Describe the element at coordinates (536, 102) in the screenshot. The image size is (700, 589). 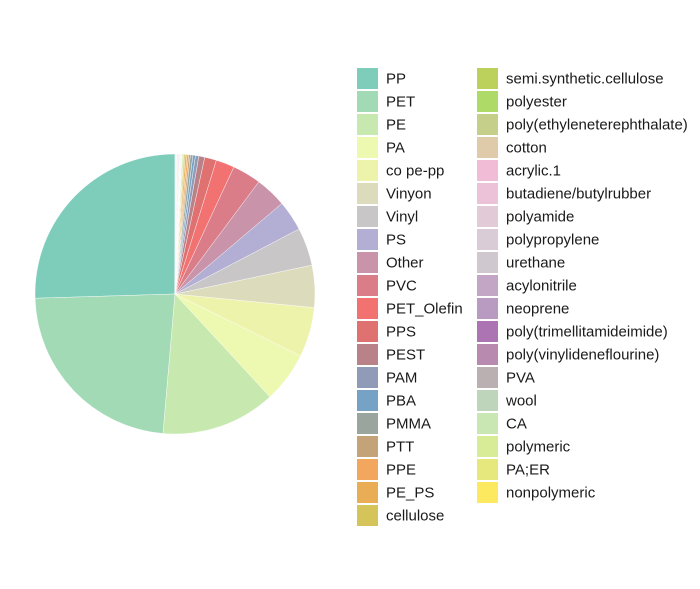
I see `legend-label: polyester` at that location.